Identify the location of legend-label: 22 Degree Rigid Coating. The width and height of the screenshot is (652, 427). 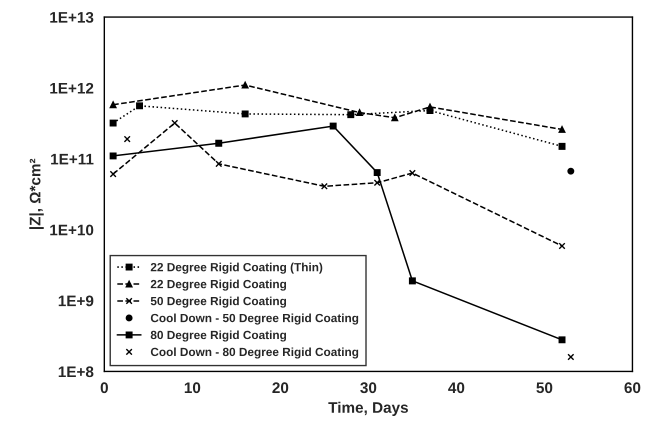
(218, 285).